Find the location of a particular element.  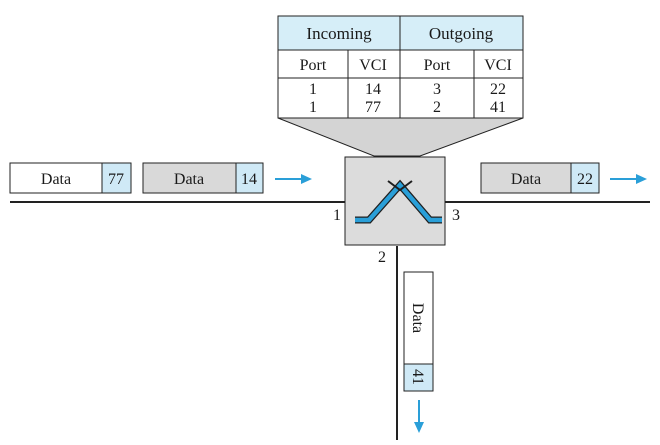

table-cell: 77 is located at coordinates (373, 107).